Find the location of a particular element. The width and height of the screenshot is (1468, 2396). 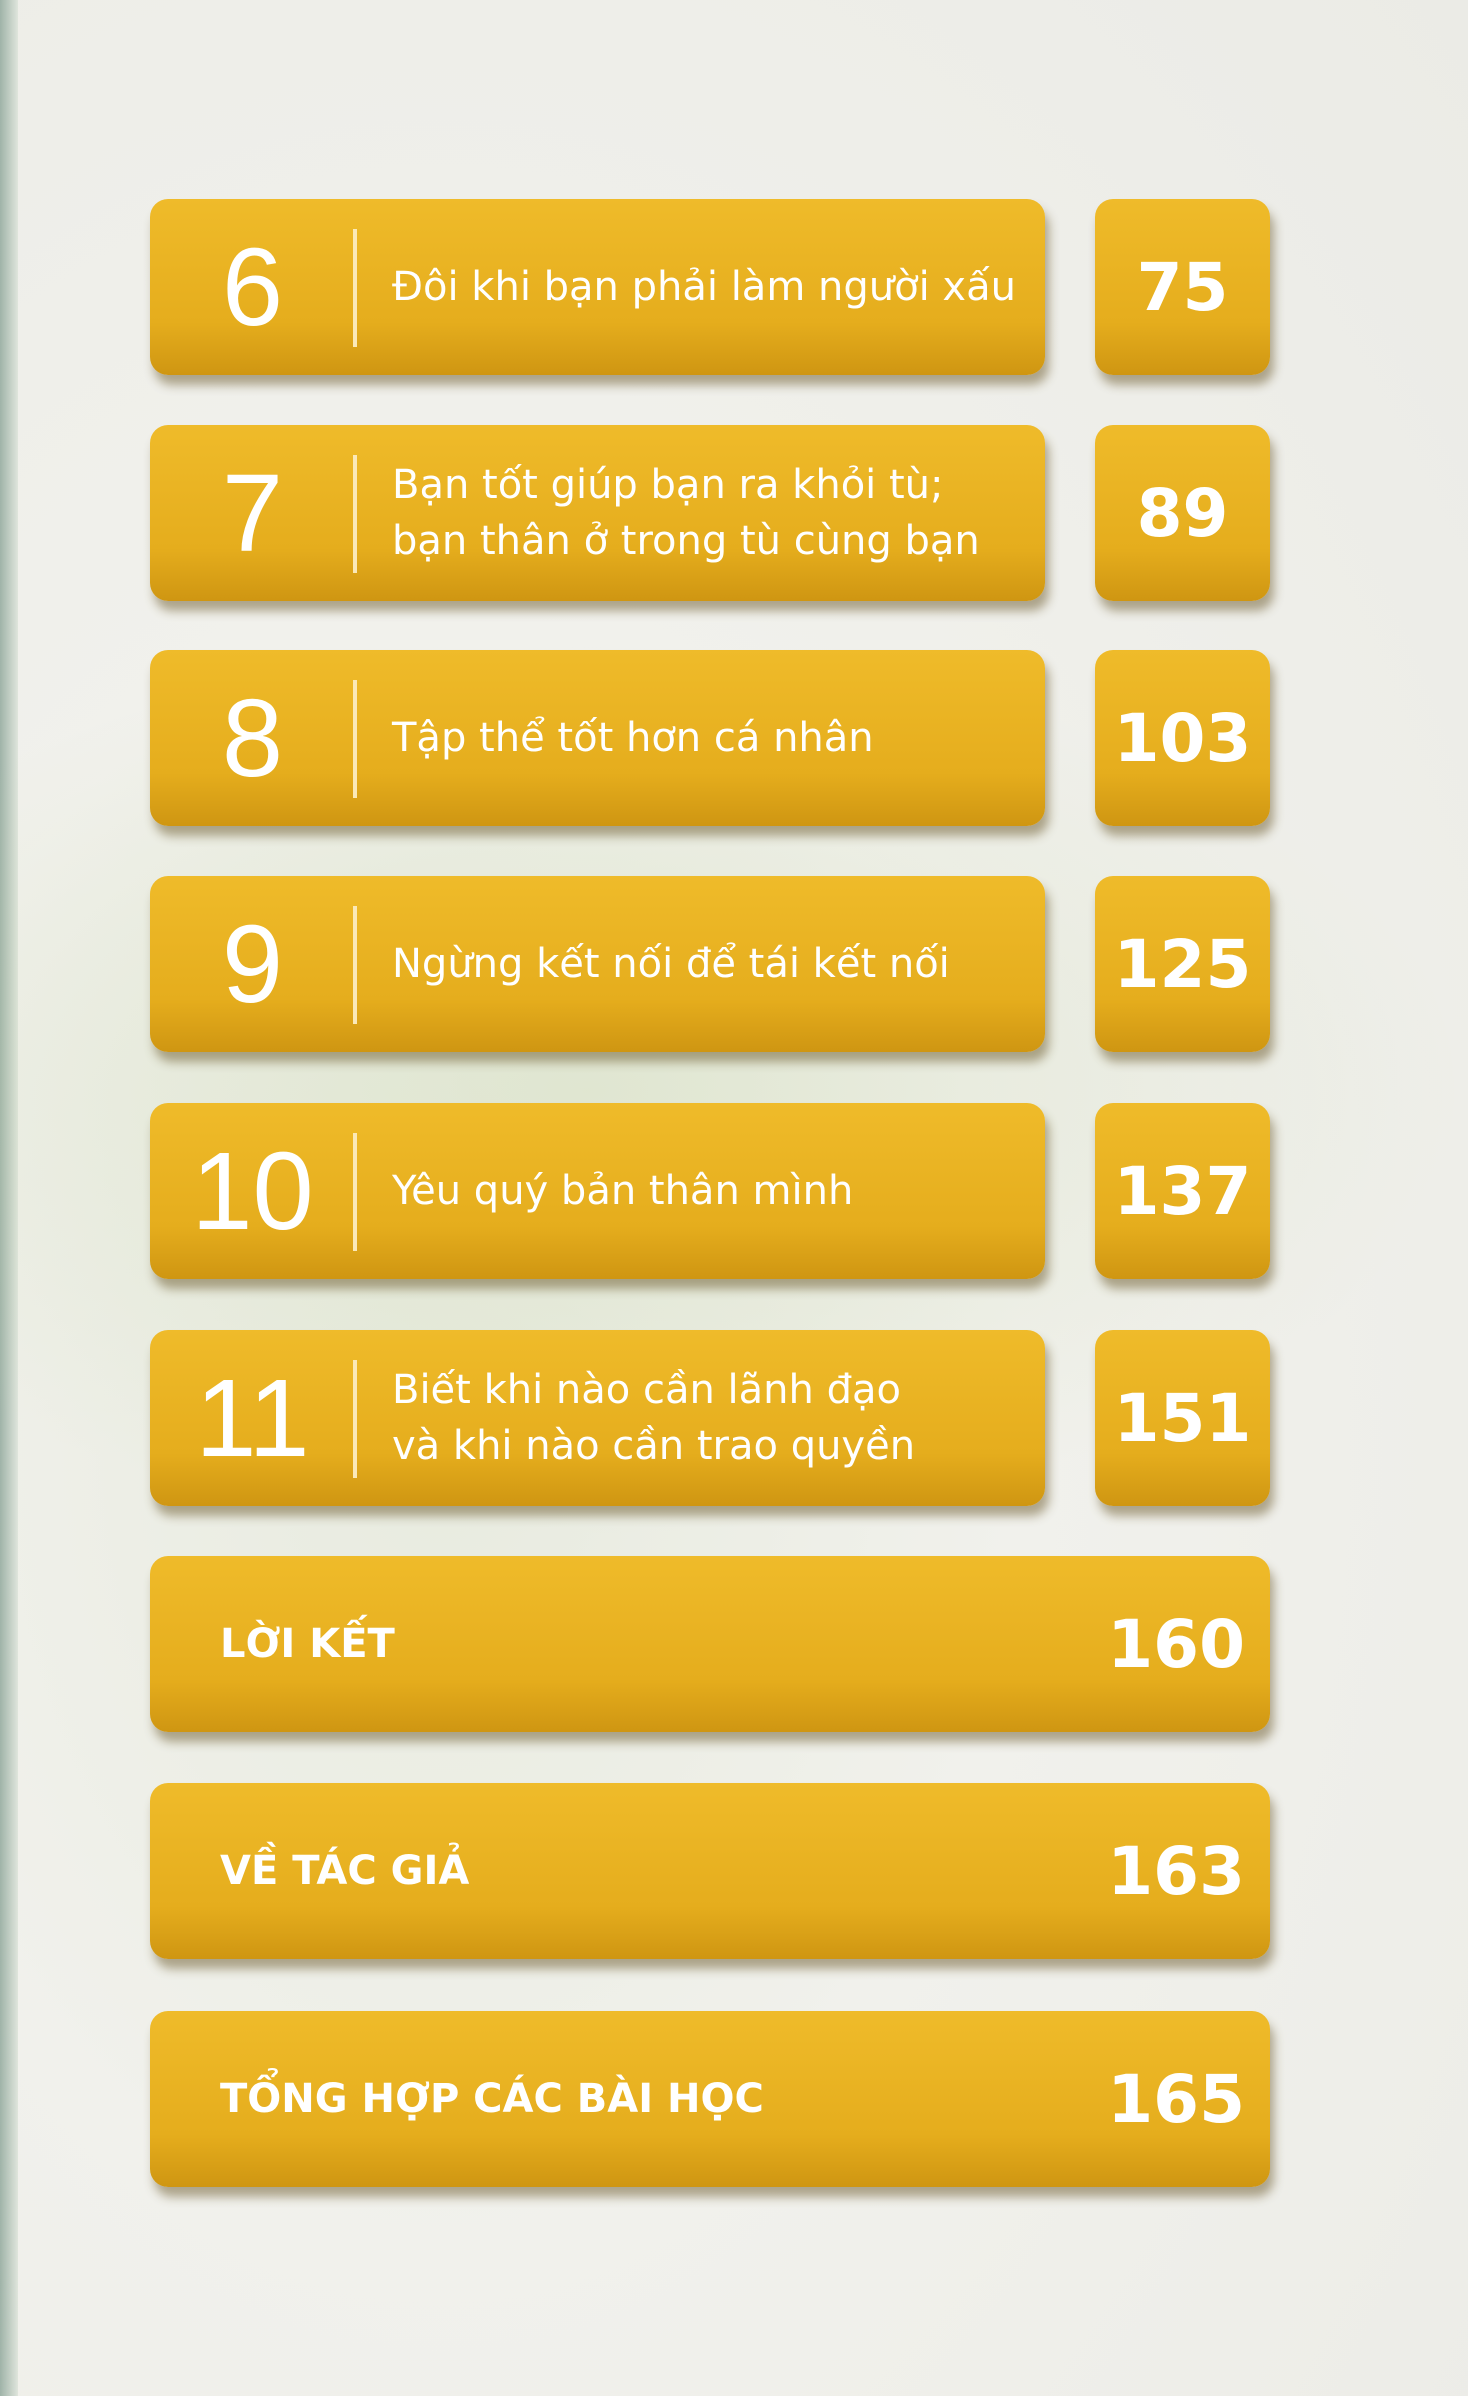

chapter-row: 8 Tập thể tốt hơn cá nhân is located at coordinates (597, 738).